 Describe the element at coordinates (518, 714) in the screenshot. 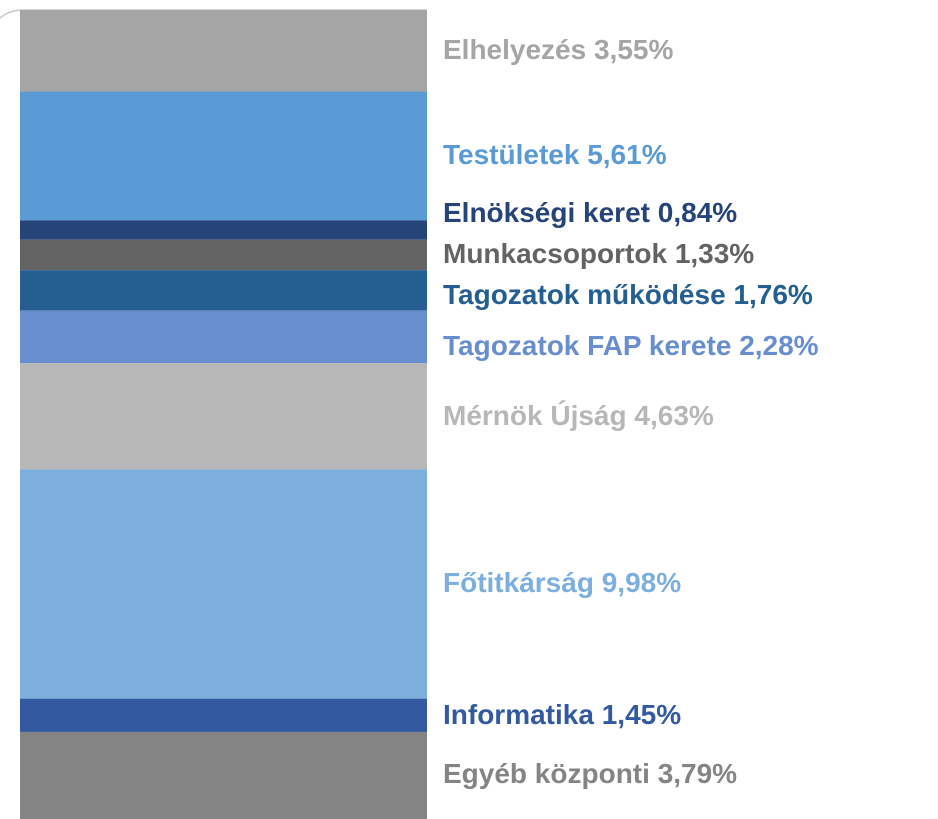

I see `segment-name: Informatika` at that location.